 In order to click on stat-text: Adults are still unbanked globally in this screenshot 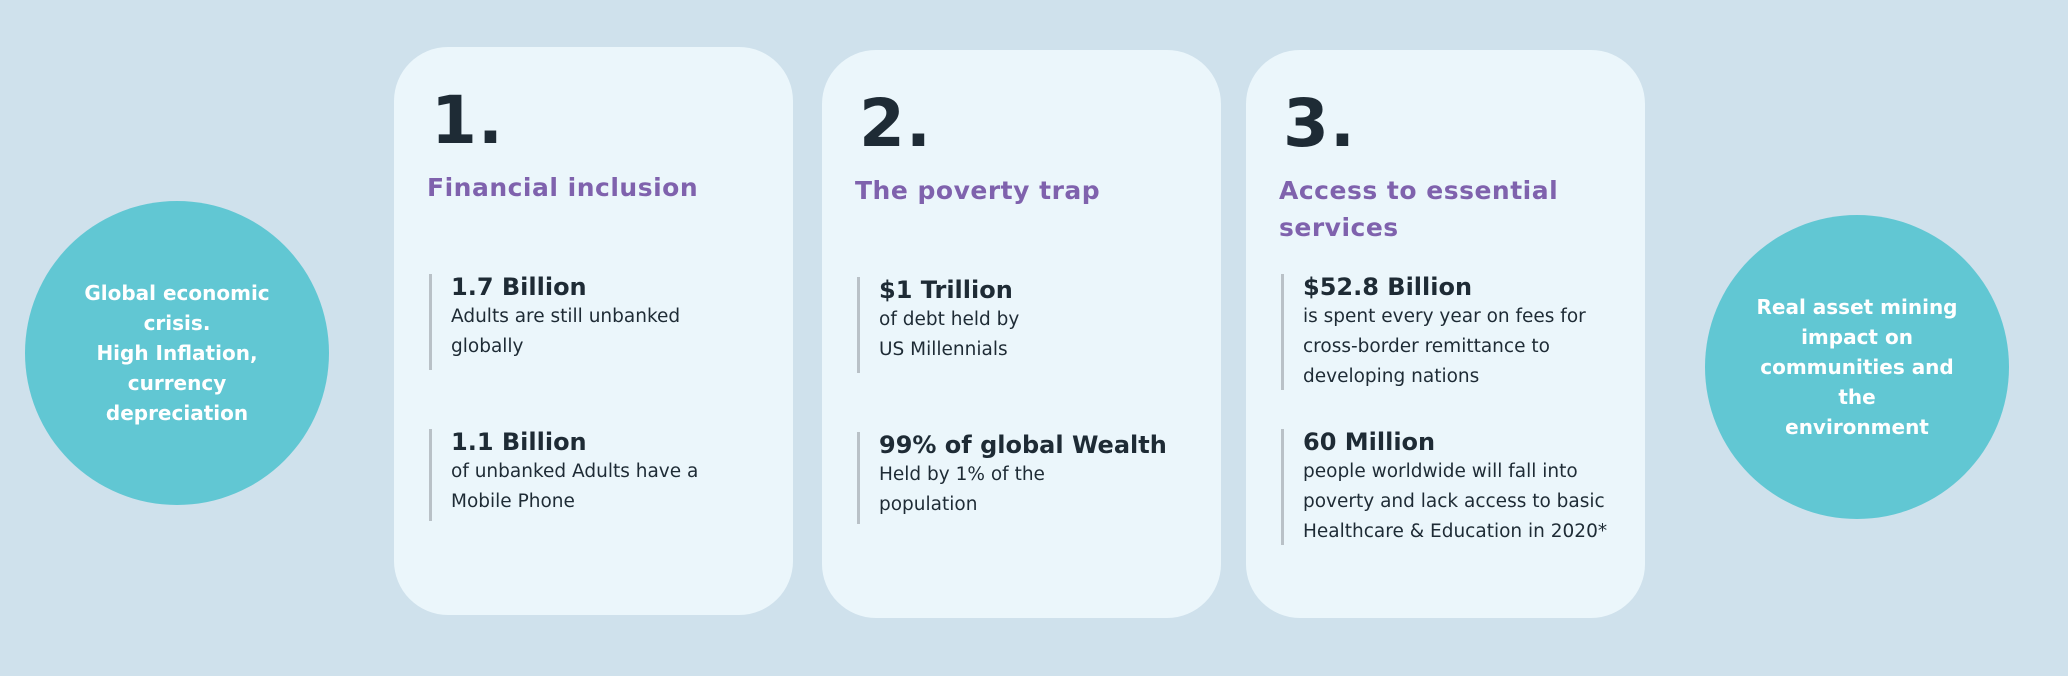, I will do `click(566, 331)`.